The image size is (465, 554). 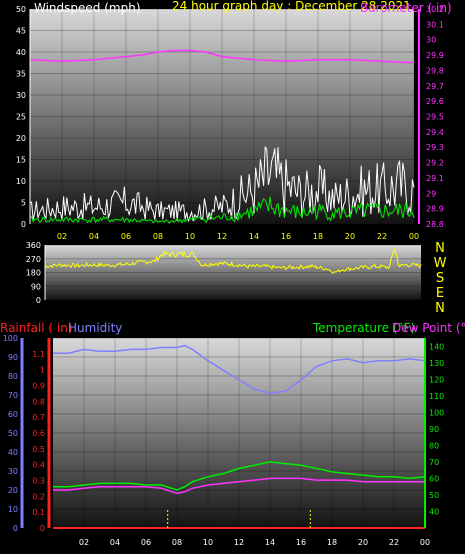 What do you see at coordinates (158, 236) in the screenshot?
I see `x-tick-label: 08` at bounding box center [158, 236].